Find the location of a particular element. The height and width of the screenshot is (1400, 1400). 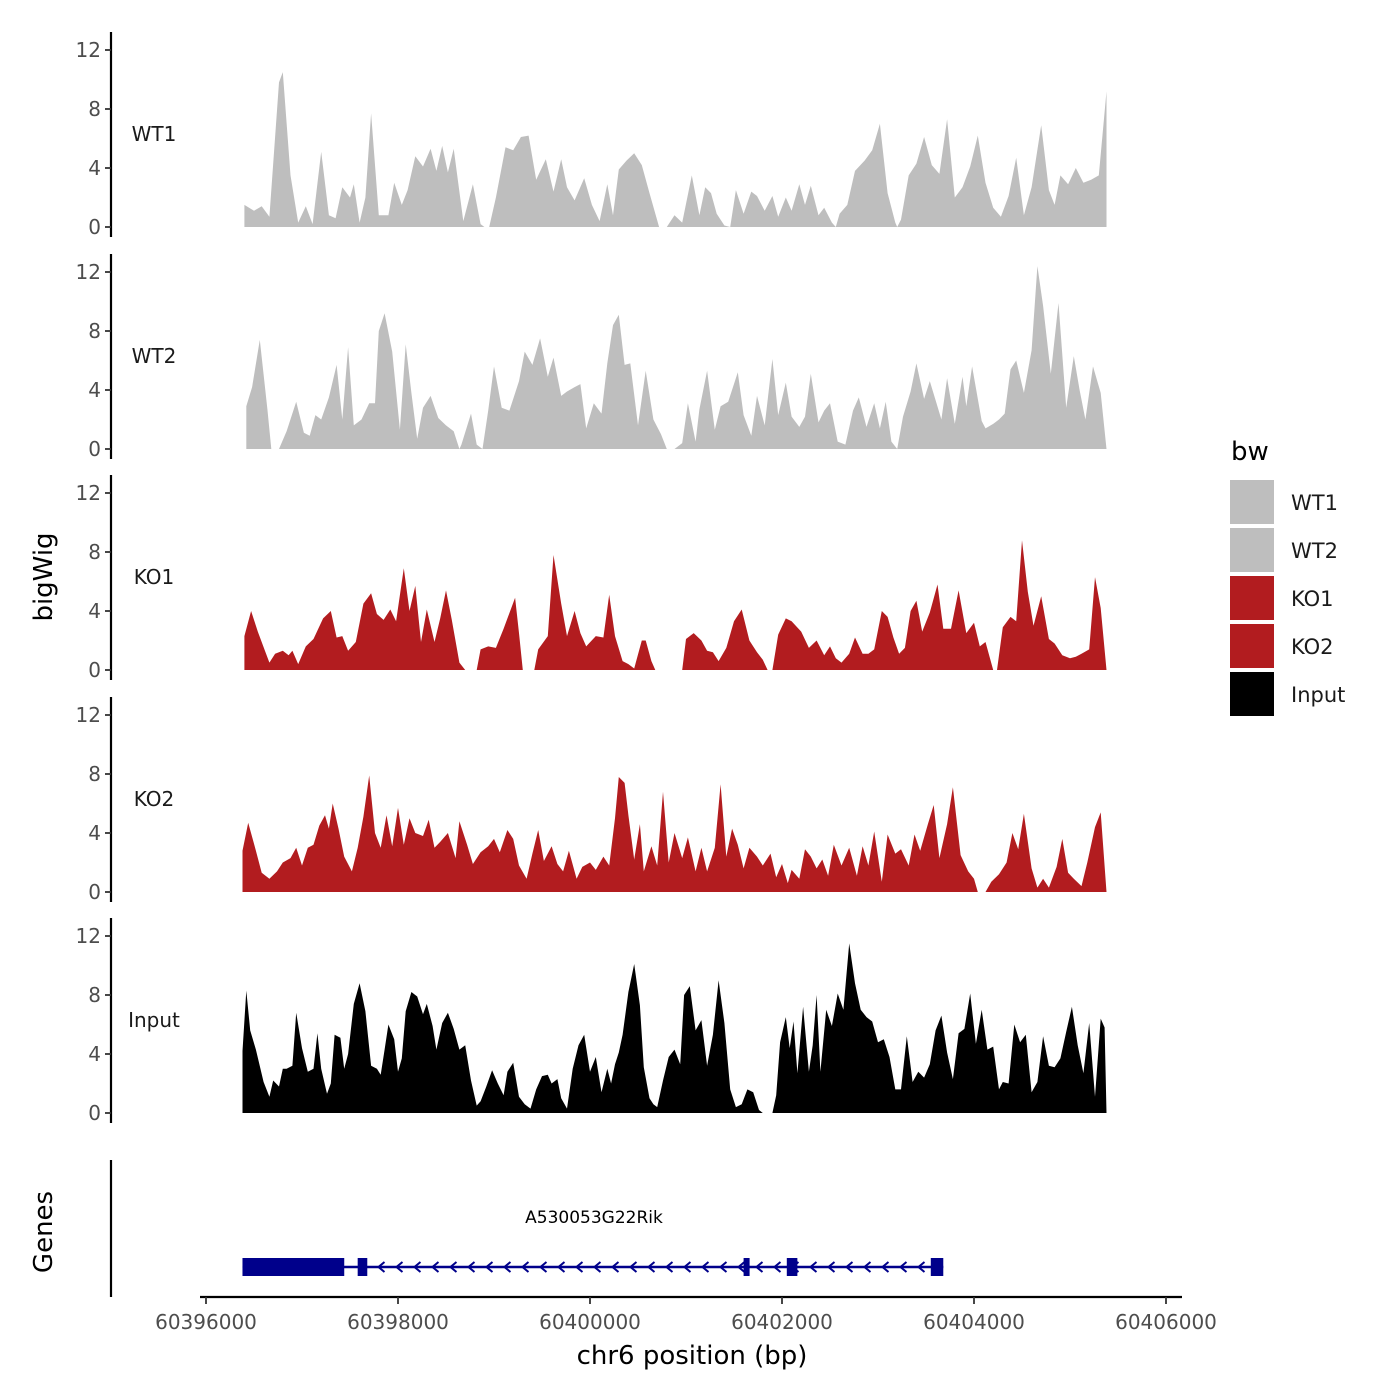

legend-item-ko2: KO2 is located at coordinates (1282, 646).